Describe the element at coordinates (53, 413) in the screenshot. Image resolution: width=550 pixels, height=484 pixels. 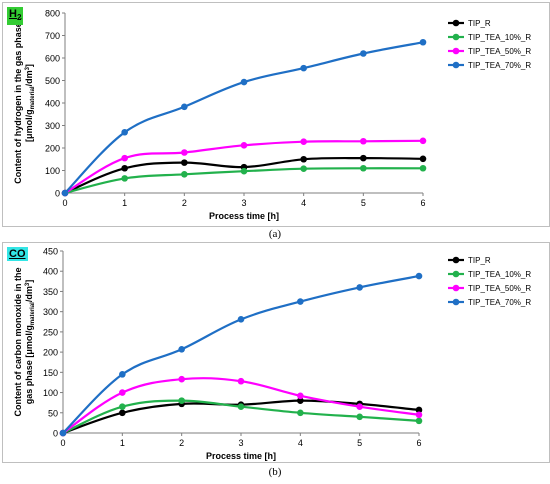
I see `y-tick-label: 50` at that location.